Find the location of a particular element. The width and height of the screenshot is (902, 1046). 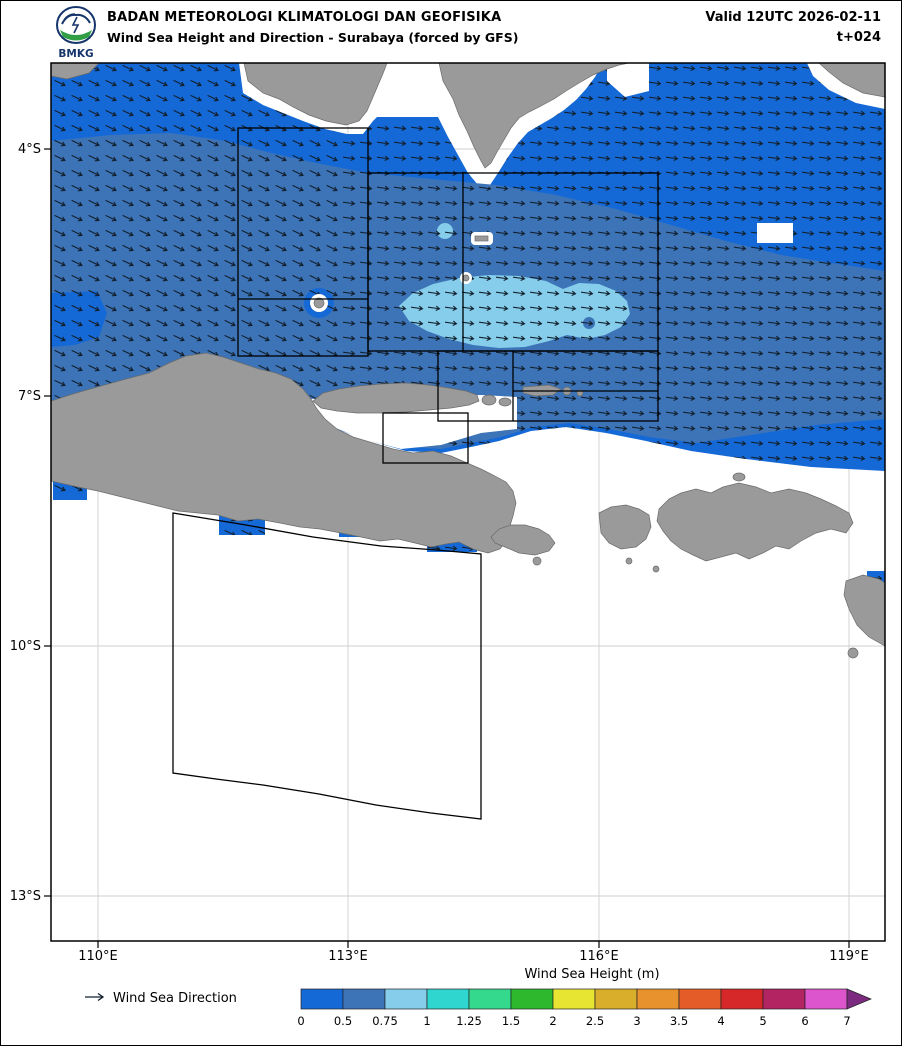

land-island-se is located at coordinates (853, 653).